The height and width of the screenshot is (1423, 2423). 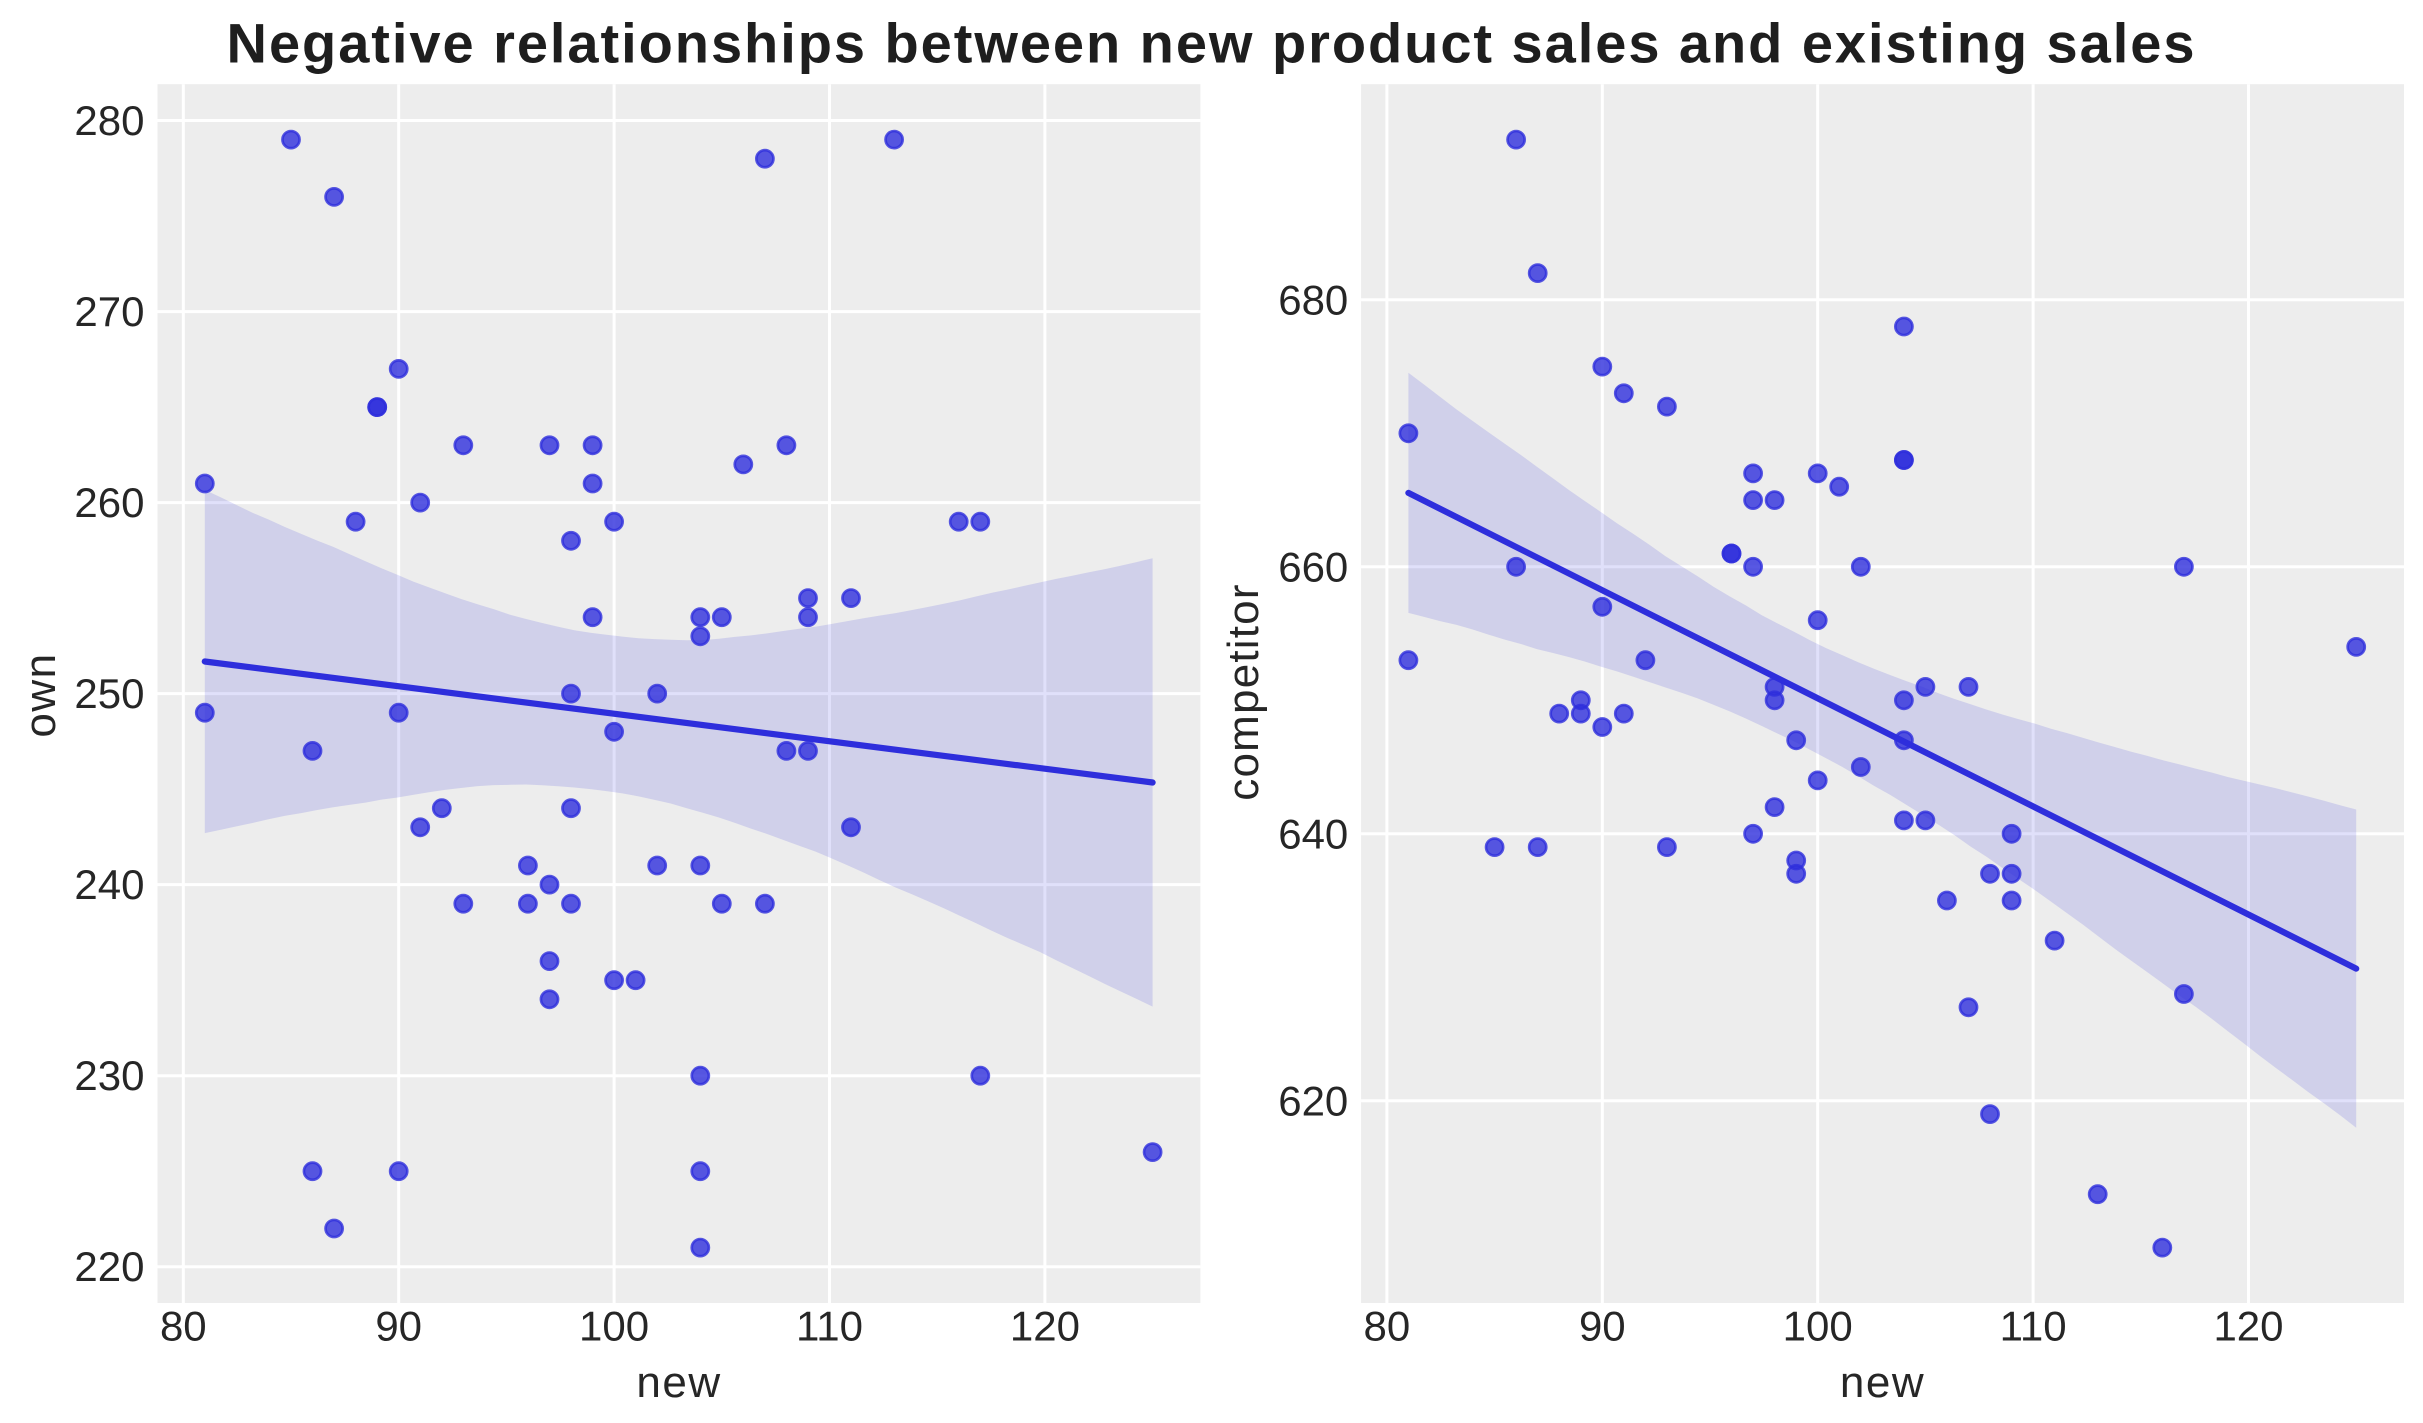 What do you see at coordinates (109, 311) in the screenshot?
I see `svg-text: 270` at bounding box center [109, 311].